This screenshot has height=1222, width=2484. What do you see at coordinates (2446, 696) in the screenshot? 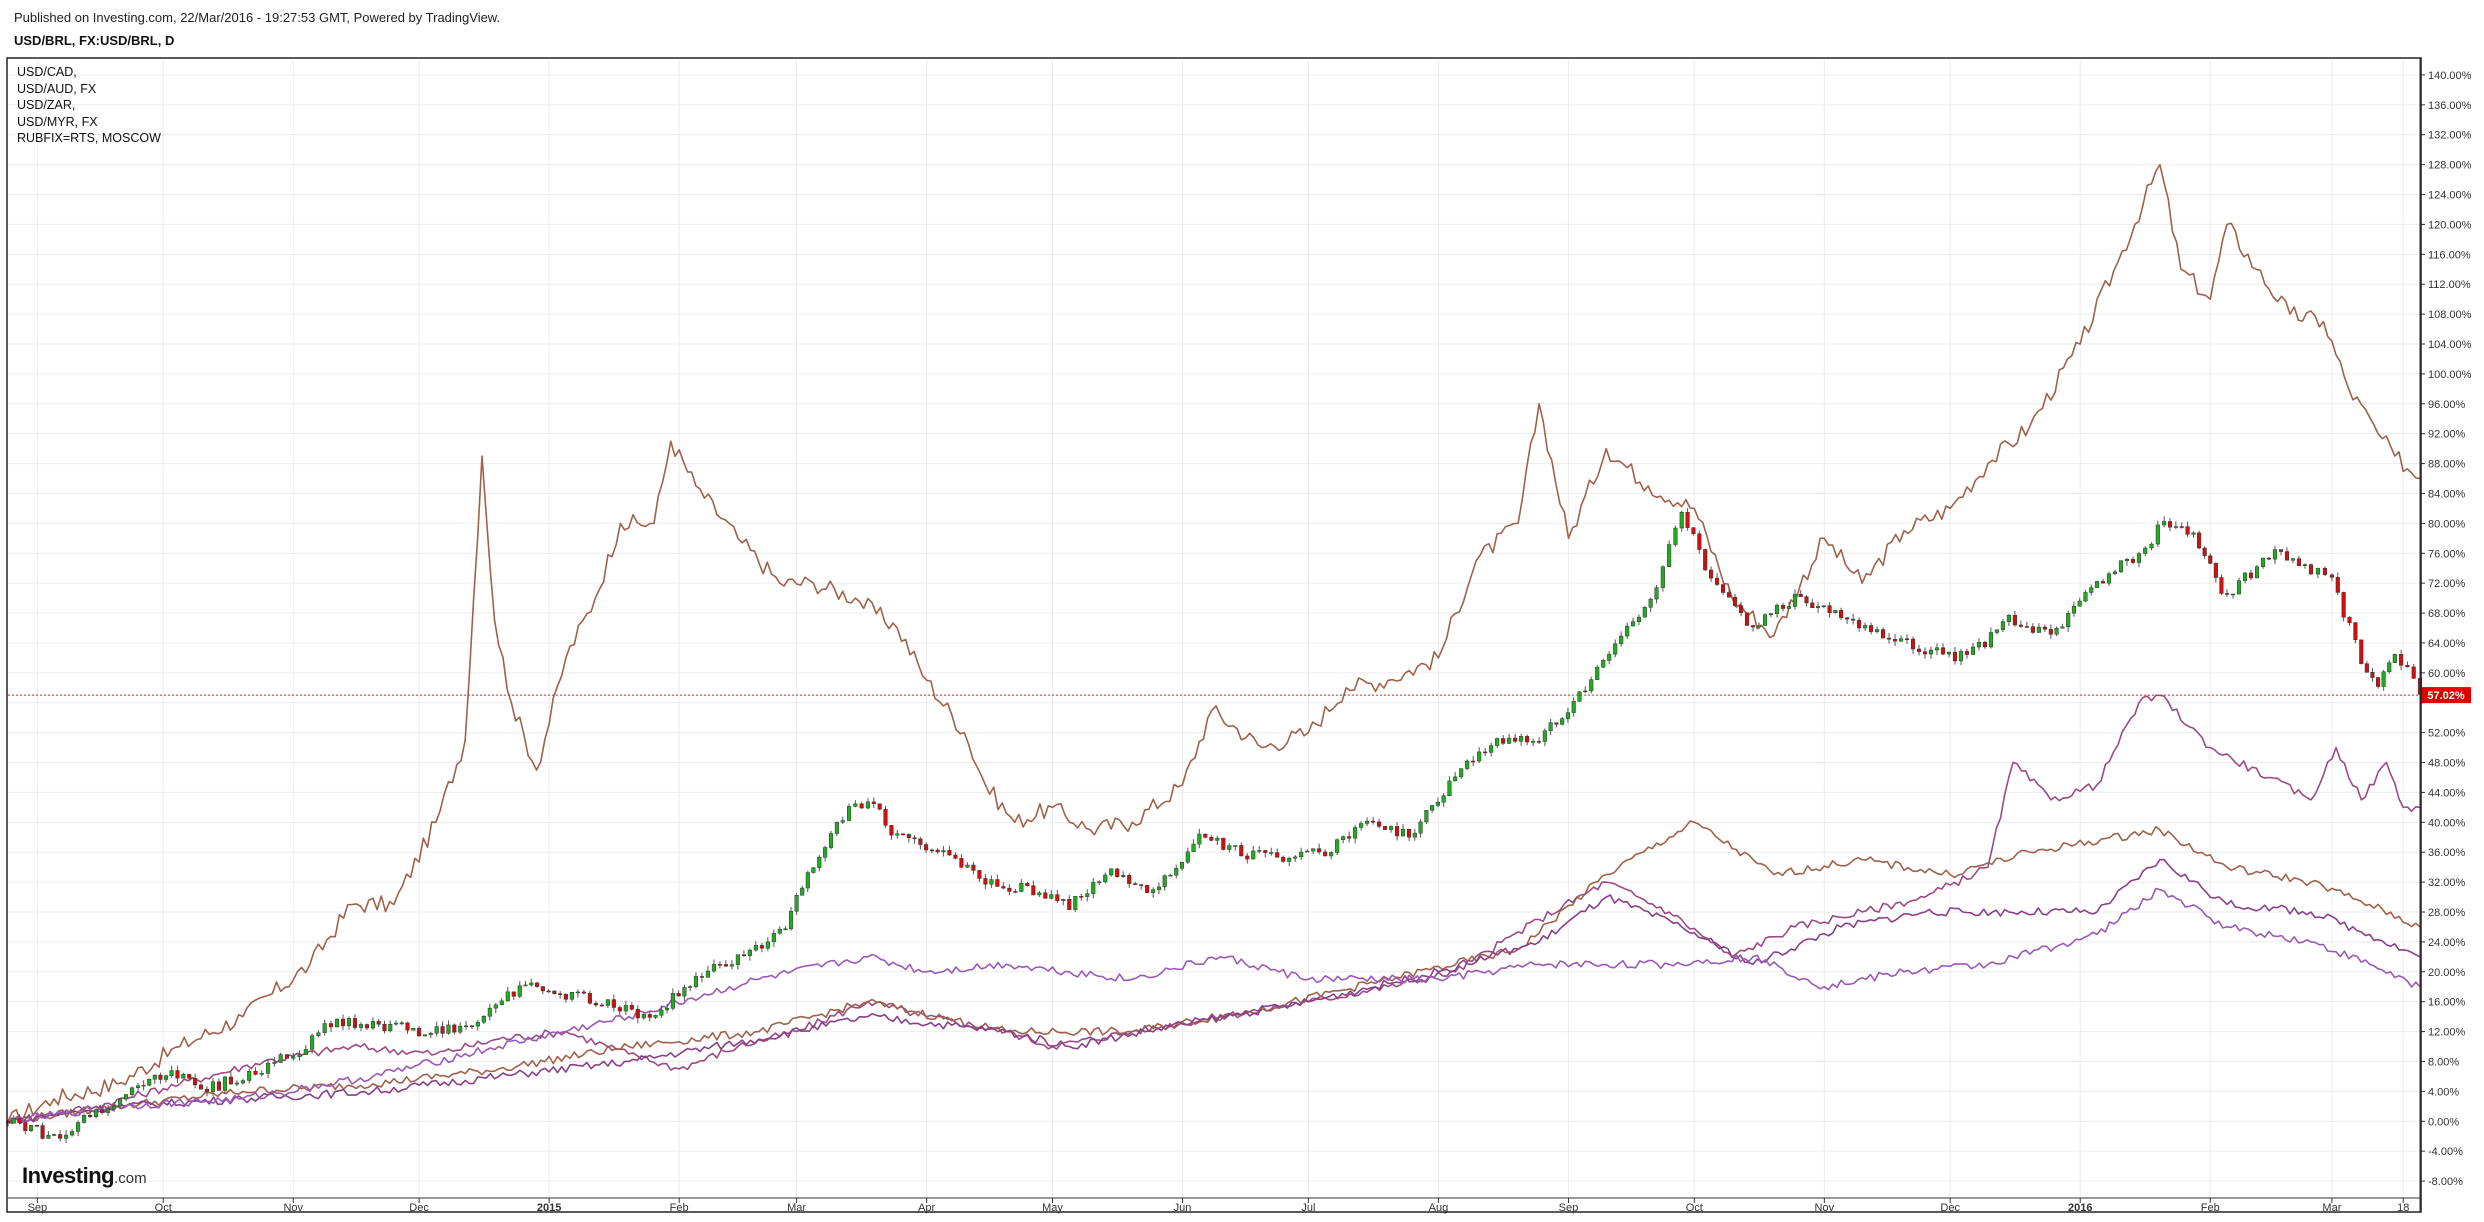
I see `last-value-label: 57.02%` at bounding box center [2446, 696].